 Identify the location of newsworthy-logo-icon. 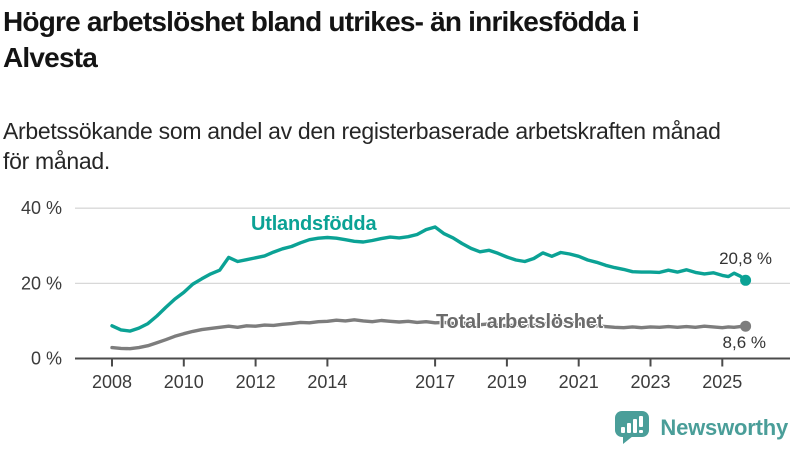
(632, 427).